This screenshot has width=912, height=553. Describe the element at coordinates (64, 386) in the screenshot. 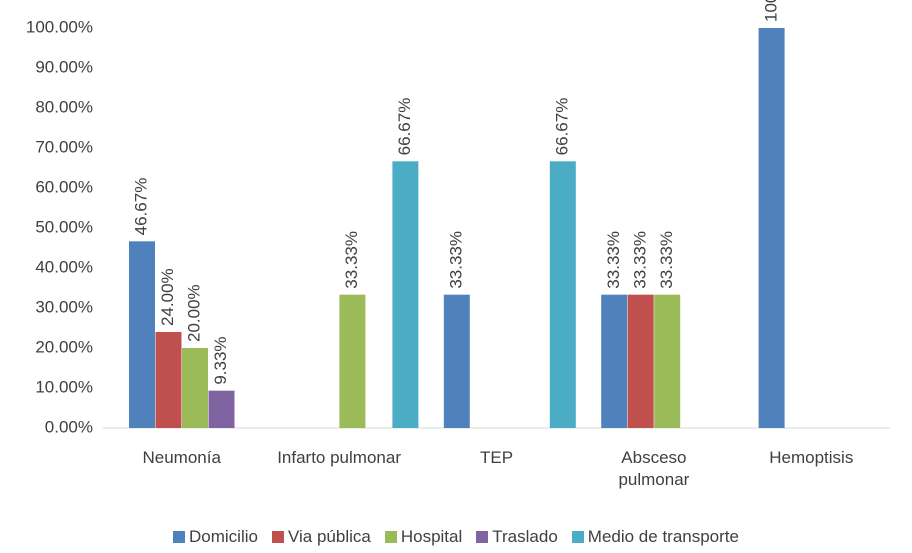

I see `y-tick-label: 10.00%` at that location.